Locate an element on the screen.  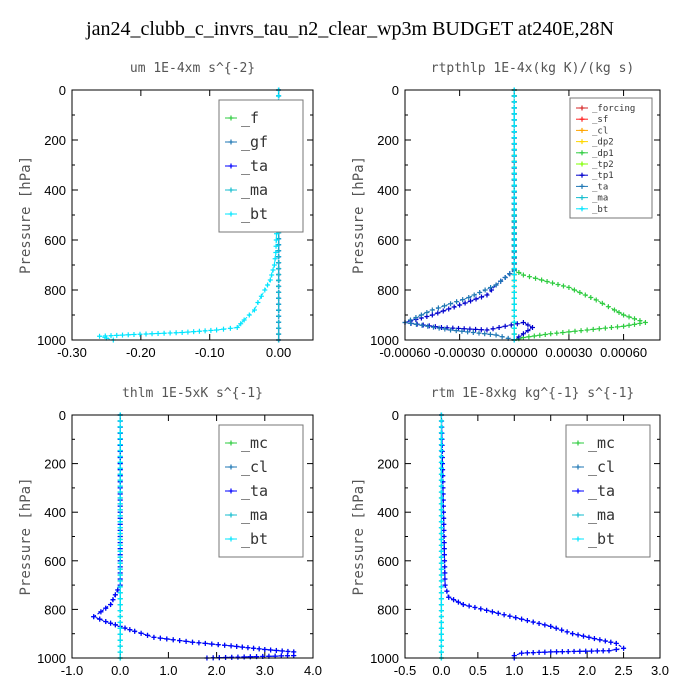
series-line-tp1 is located at coordinates (469, 215).